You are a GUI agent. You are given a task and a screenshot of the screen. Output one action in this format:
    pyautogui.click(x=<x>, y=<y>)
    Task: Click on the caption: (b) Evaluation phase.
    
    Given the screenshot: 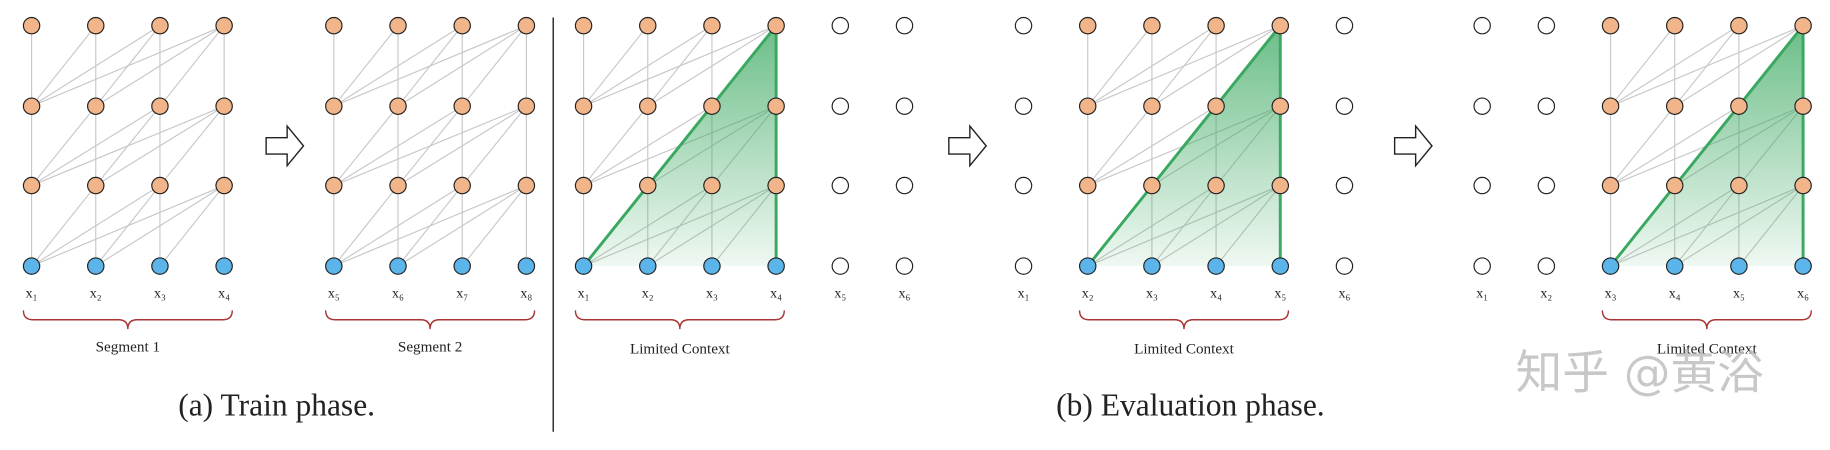 What is the action you would take?
    pyautogui.click(x=1190, y=405)
    